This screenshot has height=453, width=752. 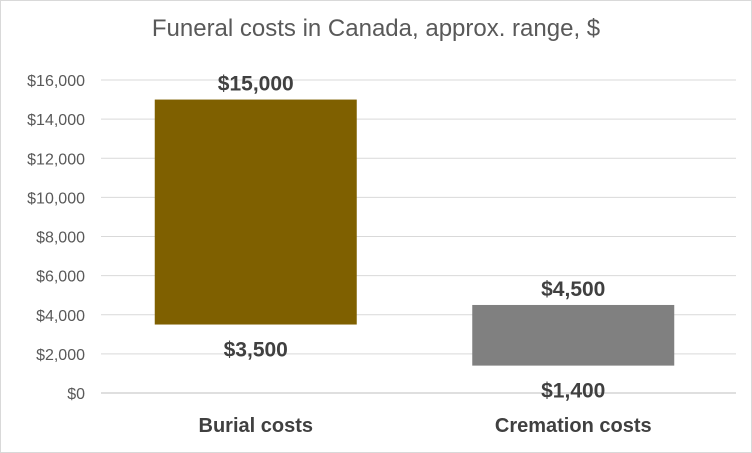 I want to click on data-label-high: $4,500, so click(x=573, y=289).